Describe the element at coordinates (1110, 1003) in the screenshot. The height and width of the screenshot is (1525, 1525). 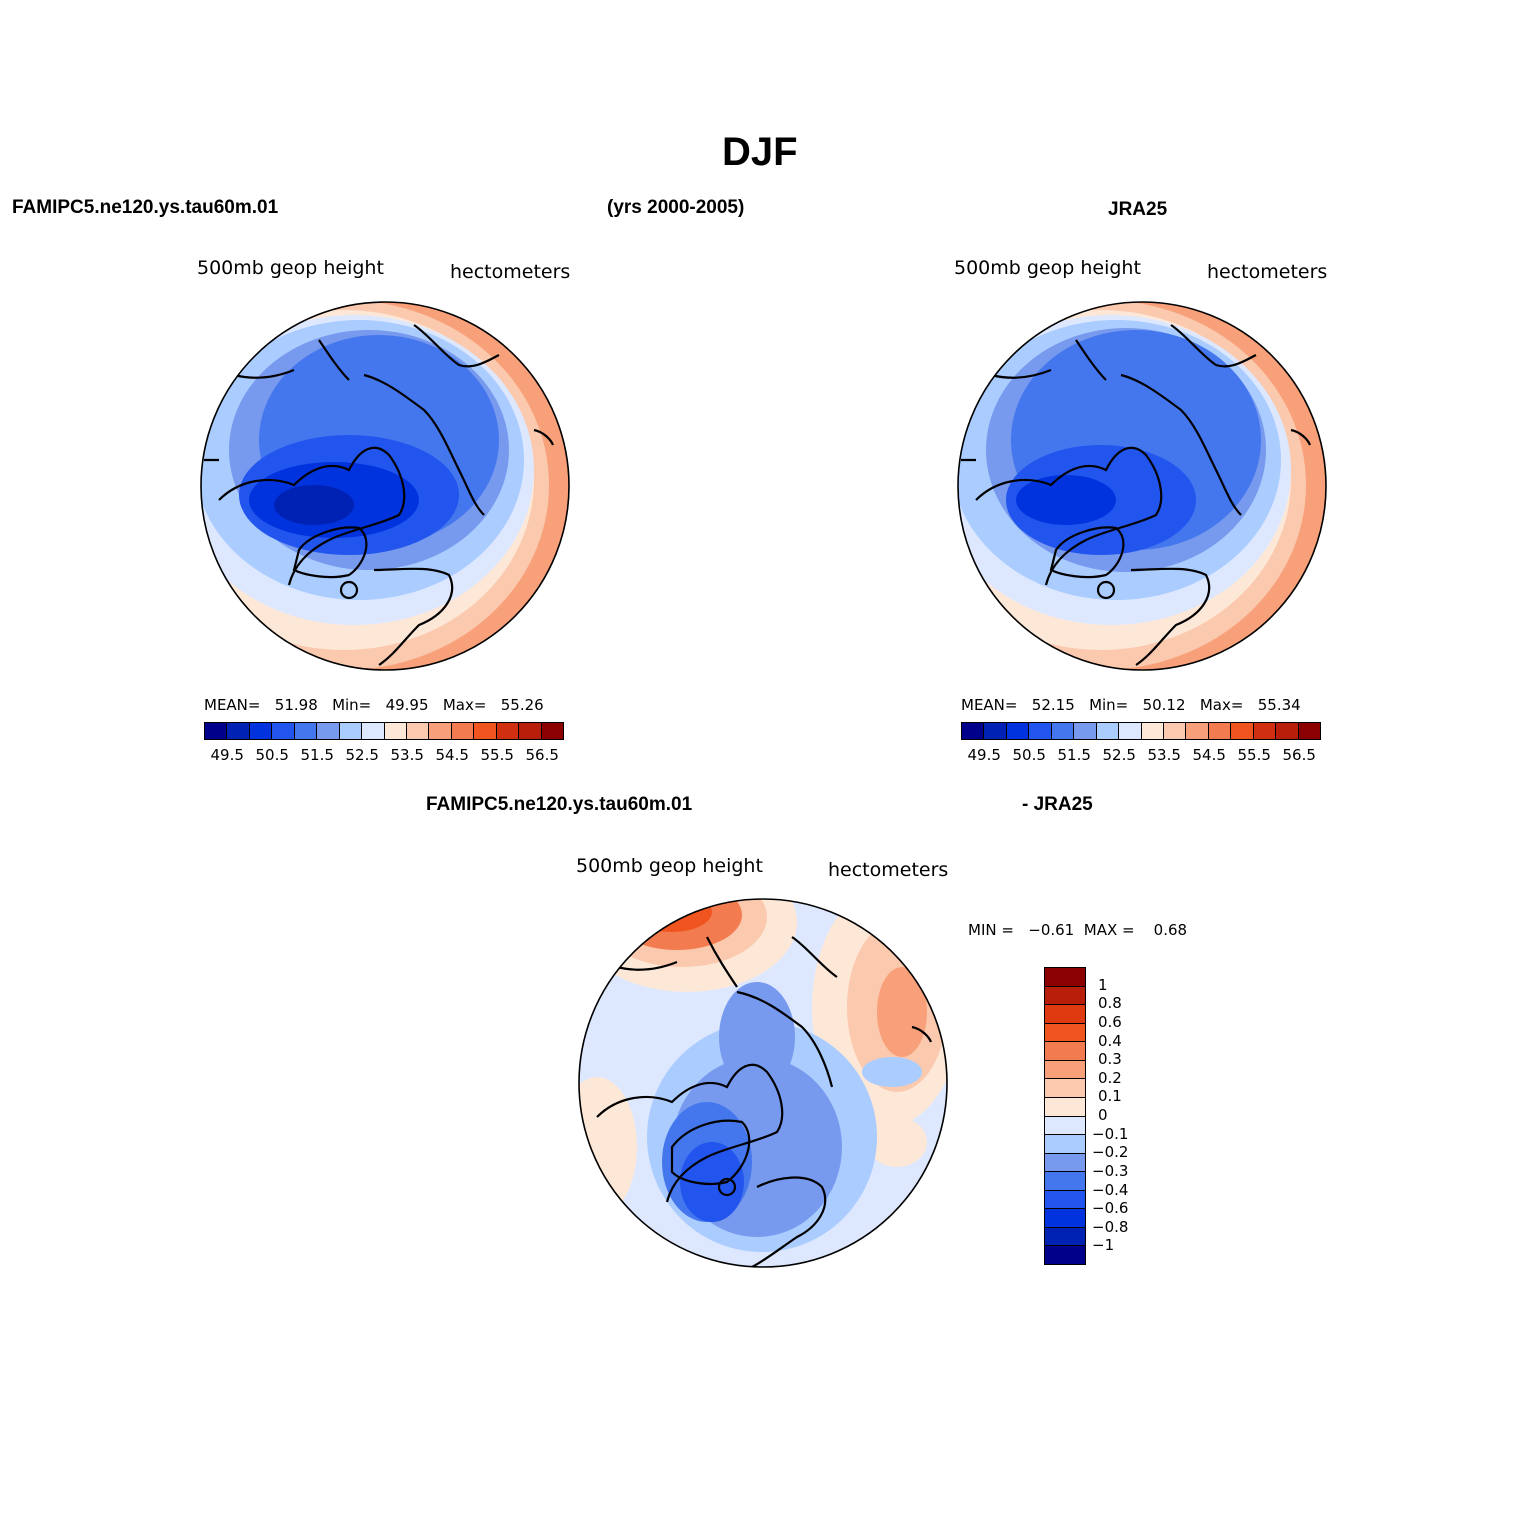
I see `colorbar-tick-label: 0.8` at that location.